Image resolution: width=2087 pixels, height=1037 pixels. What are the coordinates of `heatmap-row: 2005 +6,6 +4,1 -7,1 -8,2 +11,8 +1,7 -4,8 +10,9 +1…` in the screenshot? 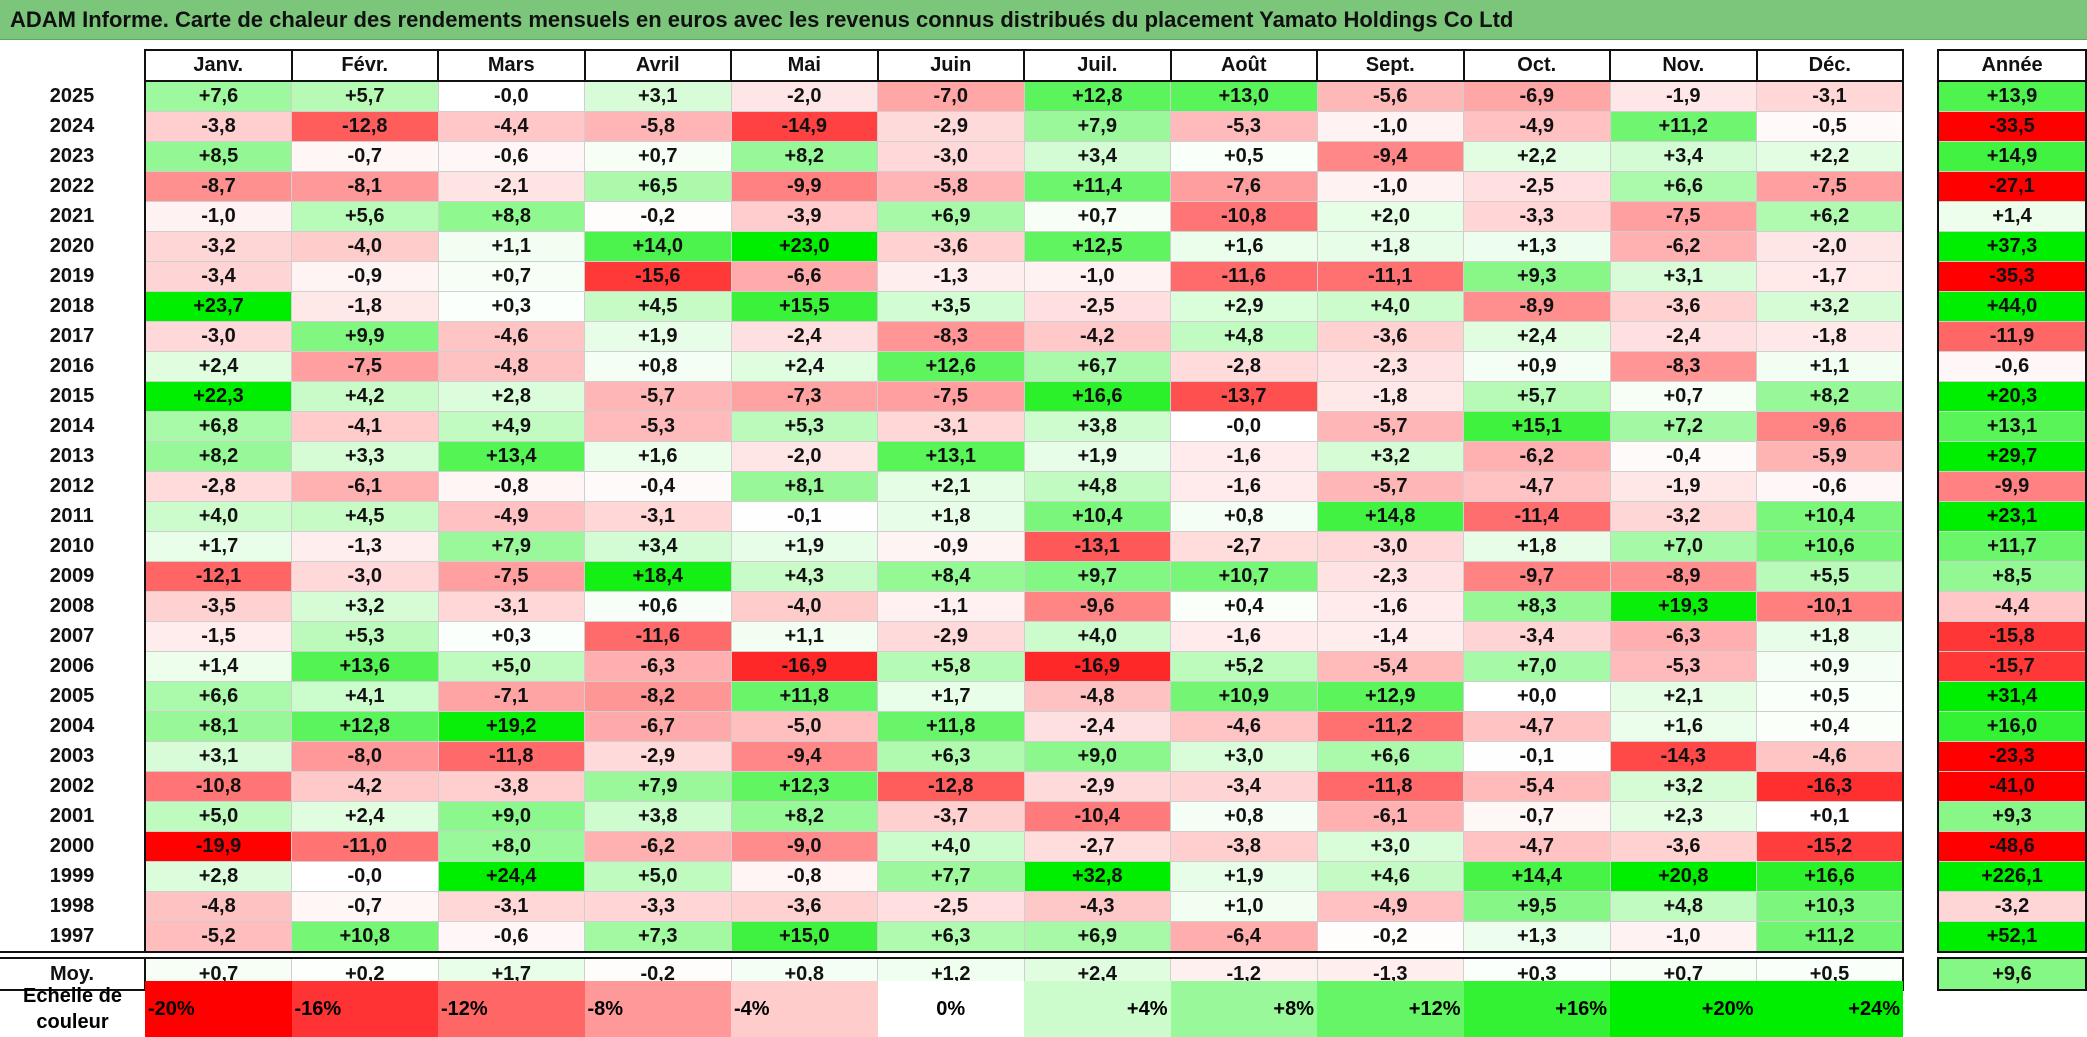 It's located at (952, 696).